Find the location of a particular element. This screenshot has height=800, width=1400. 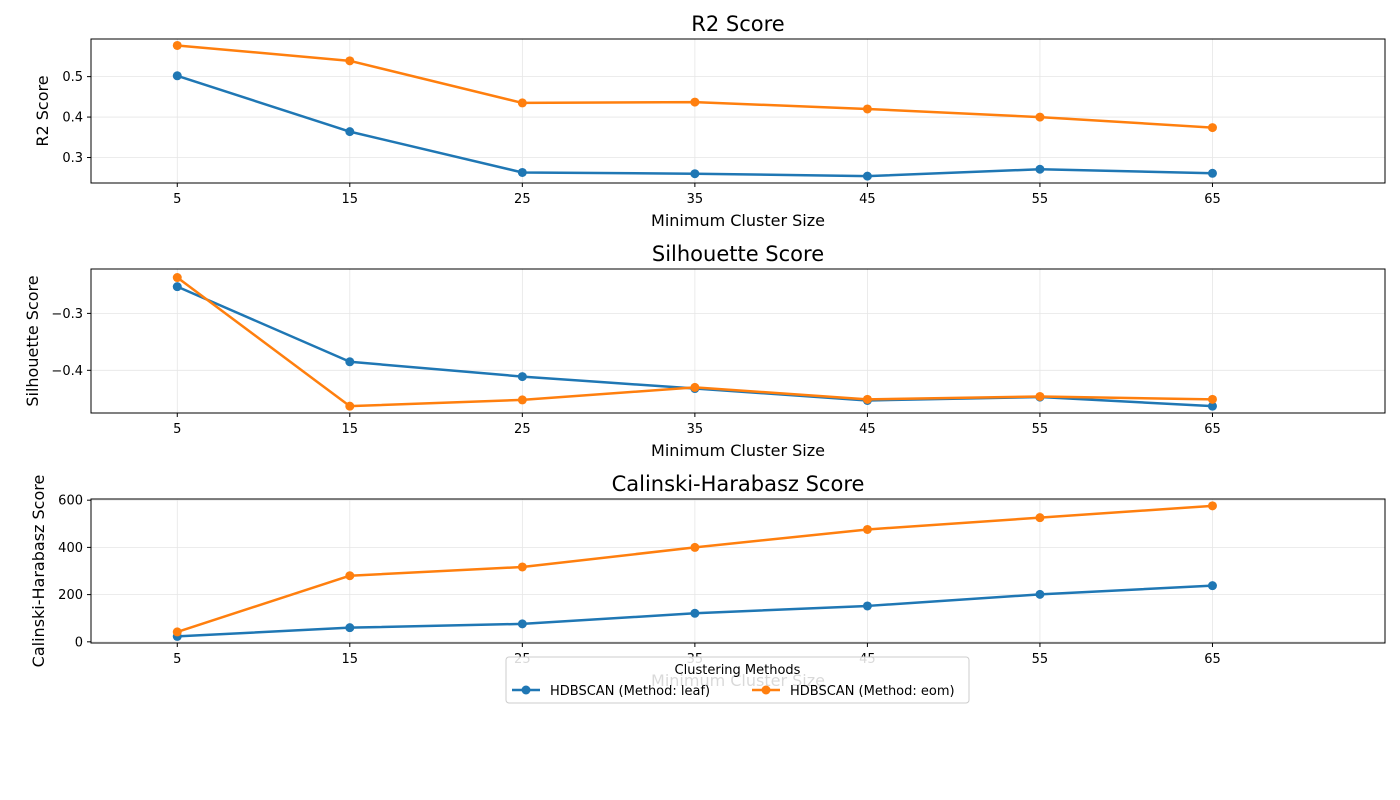

y-axis-label: Calinski-Harabasz Score is located at coordinates (38, 571).